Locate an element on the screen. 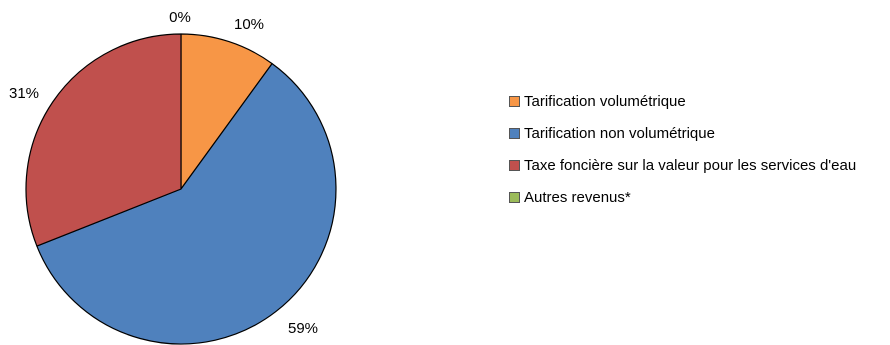 The image size is (890, 345). data-label-4: 0% is located at coordinates (180, 17).